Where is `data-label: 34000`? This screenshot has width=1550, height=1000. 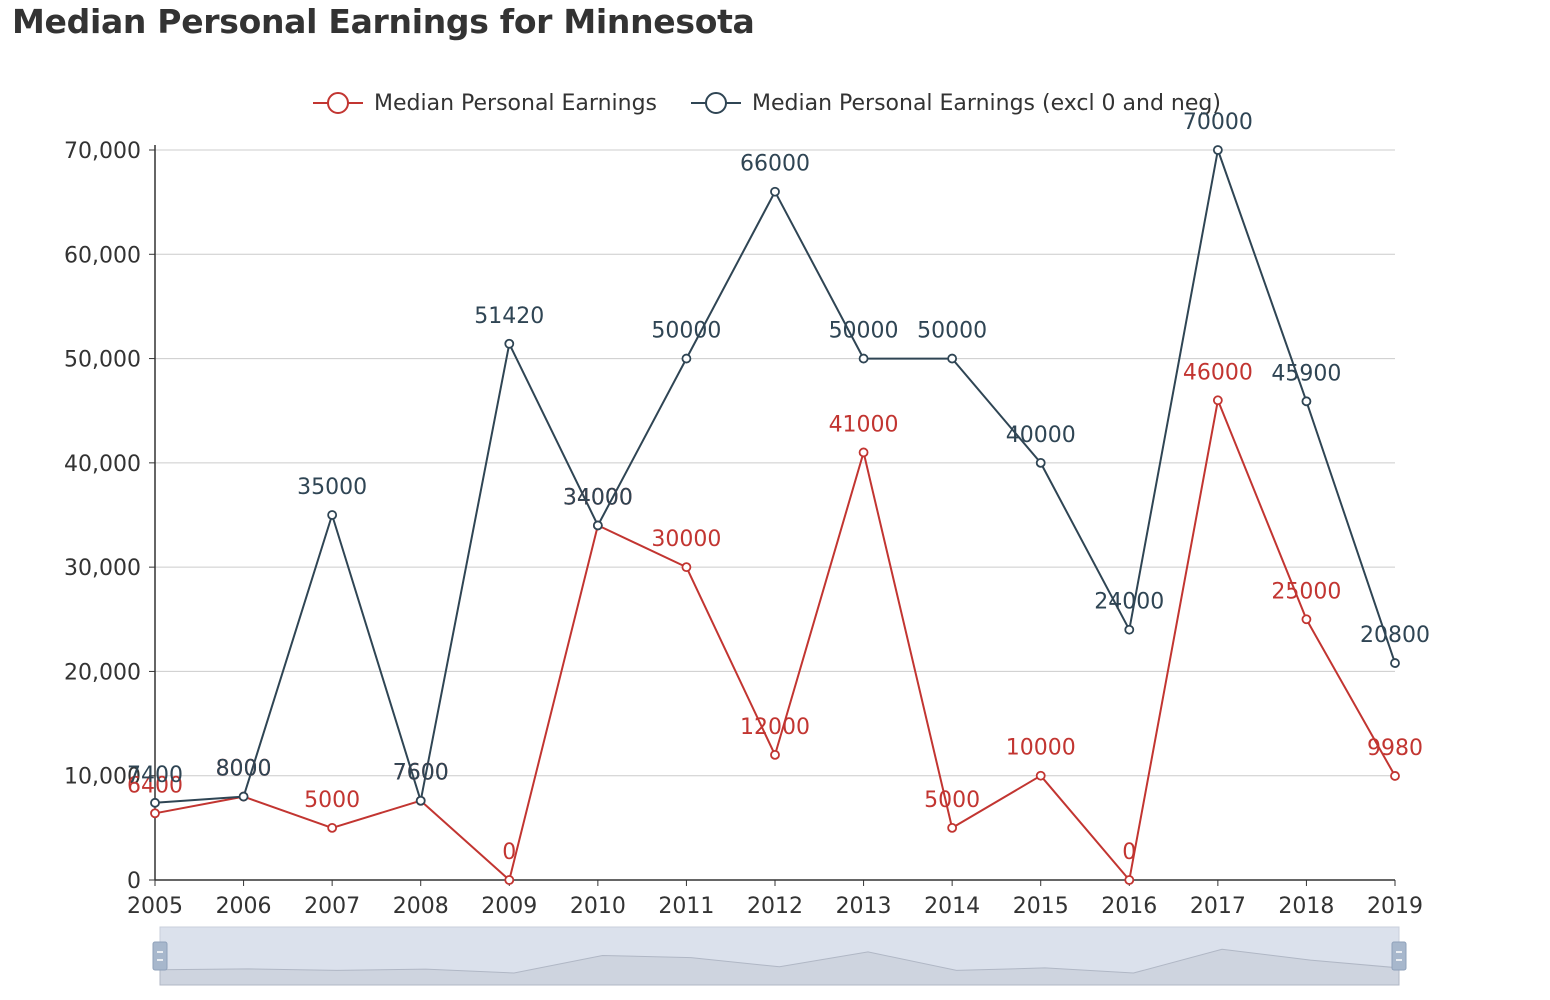
data-label: 34000 is located at coordinates (598, 497).